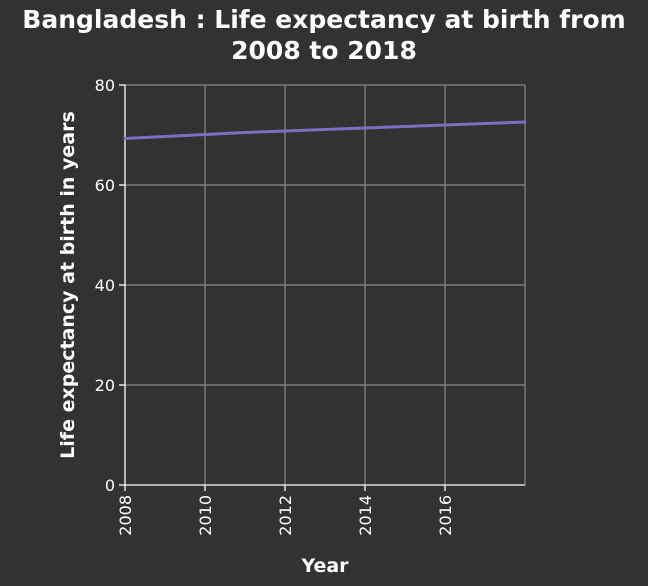  Describe the element at coordinates (205, 515) in the screenshot. I see `x-tick-label: 2010` at that location.